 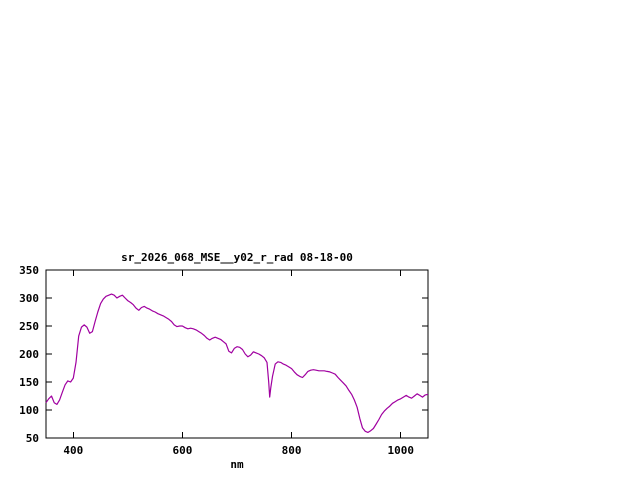 I want to click on x-tick-label: 400, so click(x=73, y=450).